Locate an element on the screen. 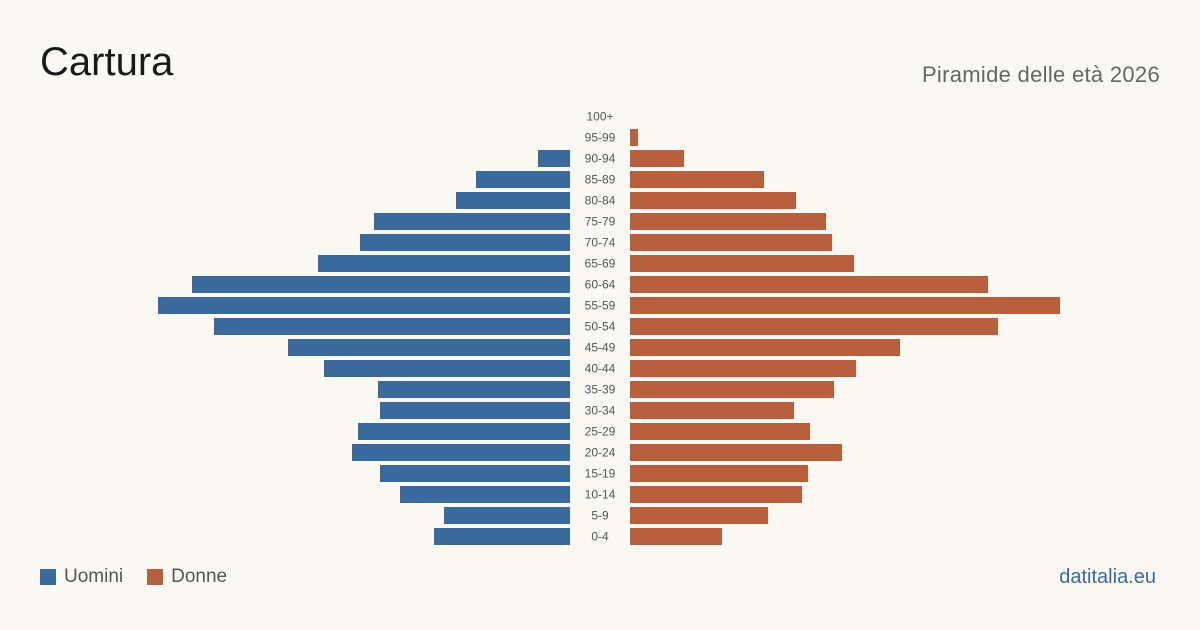 The height and width of the screenshot is (630, 1200). chart-subtitle: Piramide delle età 2026 is located at coordinates (1040, 74).